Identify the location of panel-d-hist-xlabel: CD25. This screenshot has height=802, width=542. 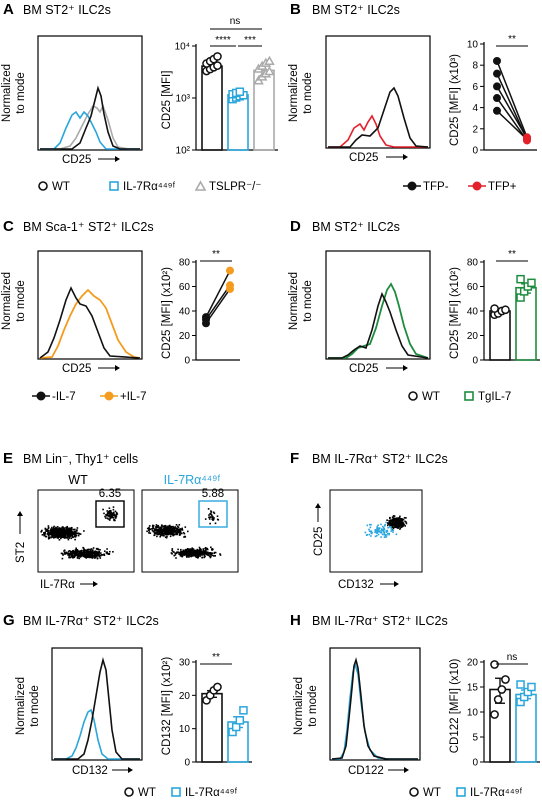
(363, 369).